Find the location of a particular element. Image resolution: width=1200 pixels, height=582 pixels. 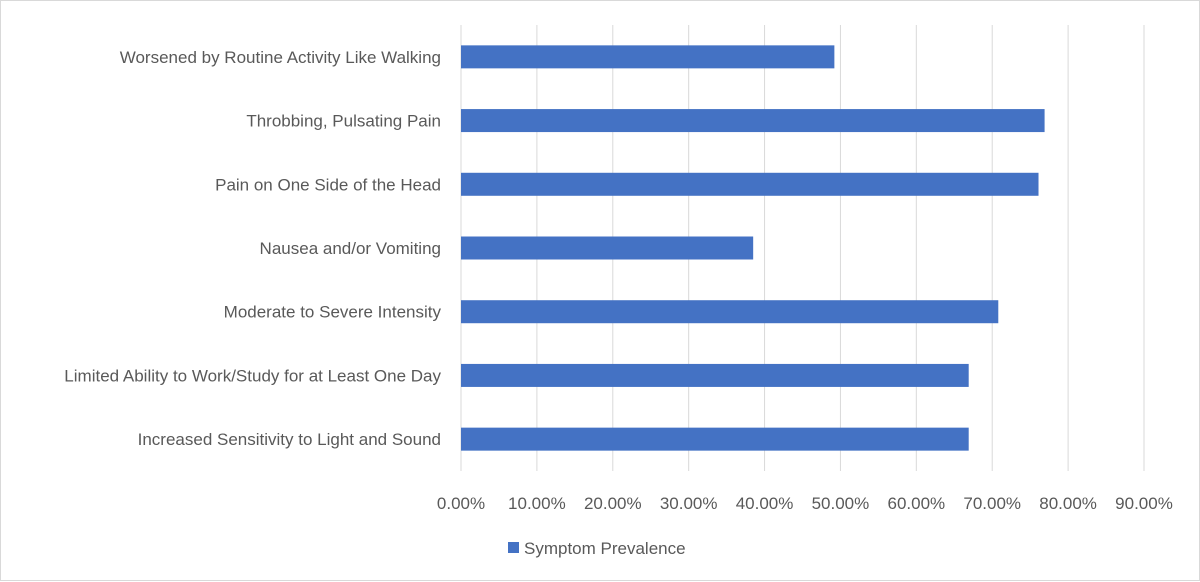

x-tick-label: 40.00% is located at coordinates (765, 503).